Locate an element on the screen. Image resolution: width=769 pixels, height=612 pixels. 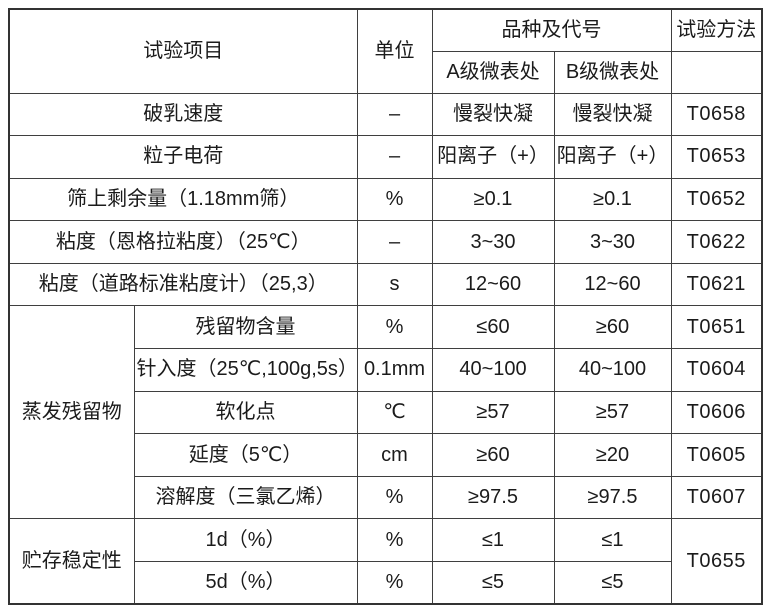
value-b-cell: 40~100 is located at coordinates (612, 370).